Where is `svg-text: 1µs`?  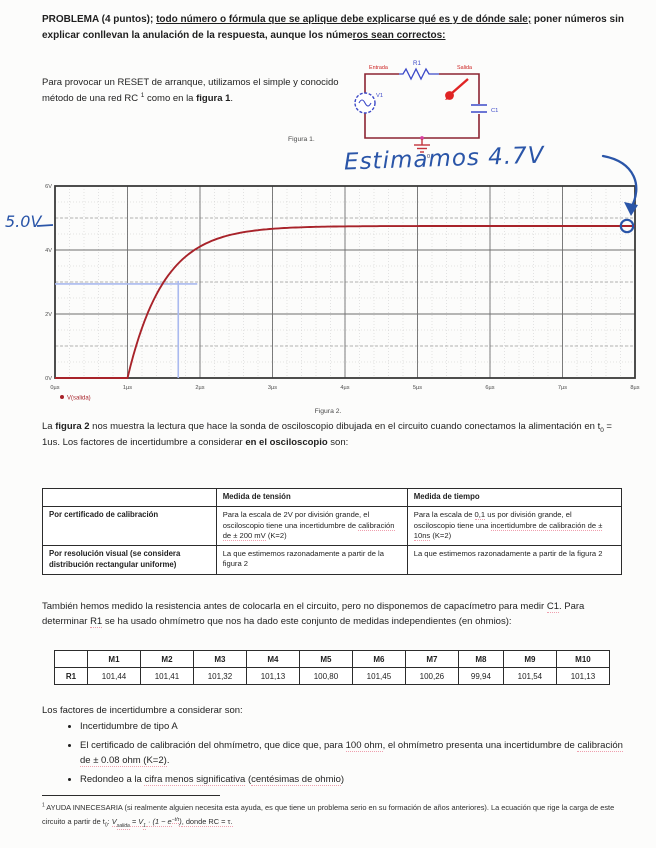 svg-text: 1µs is located at coordinates (127, 388).